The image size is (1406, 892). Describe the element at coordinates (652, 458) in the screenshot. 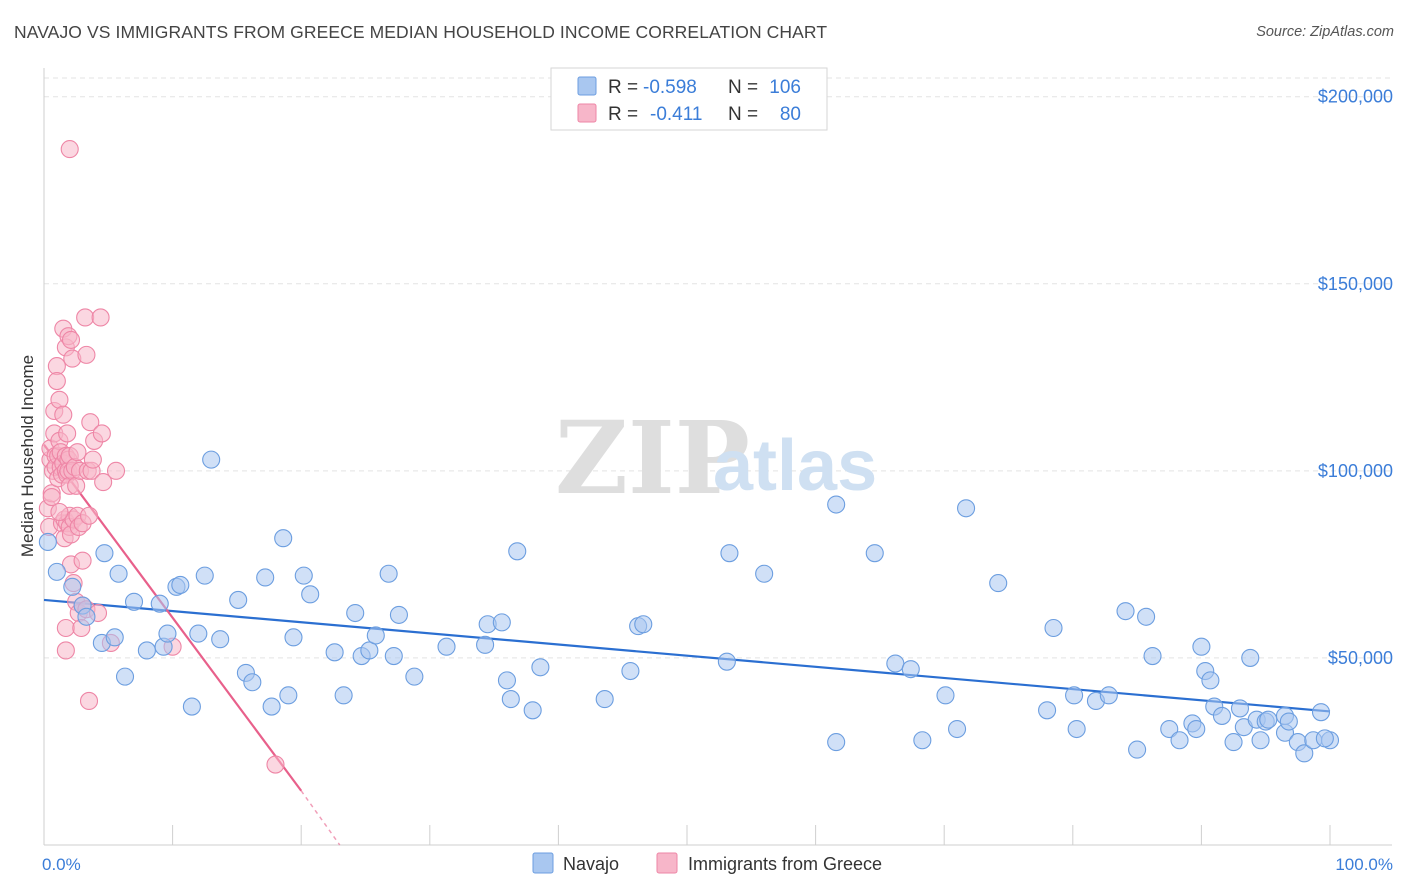

I see `watermark-zip: ZIP` at that location.